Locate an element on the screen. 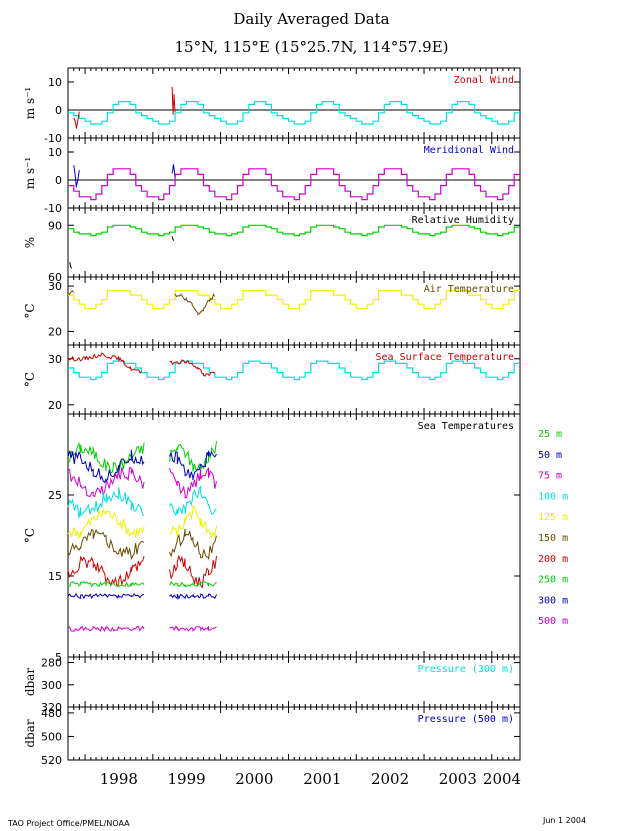 This screenshot has height=831, width=623. page-title: Daily Averaged Data is located at coordinates (311, 19).